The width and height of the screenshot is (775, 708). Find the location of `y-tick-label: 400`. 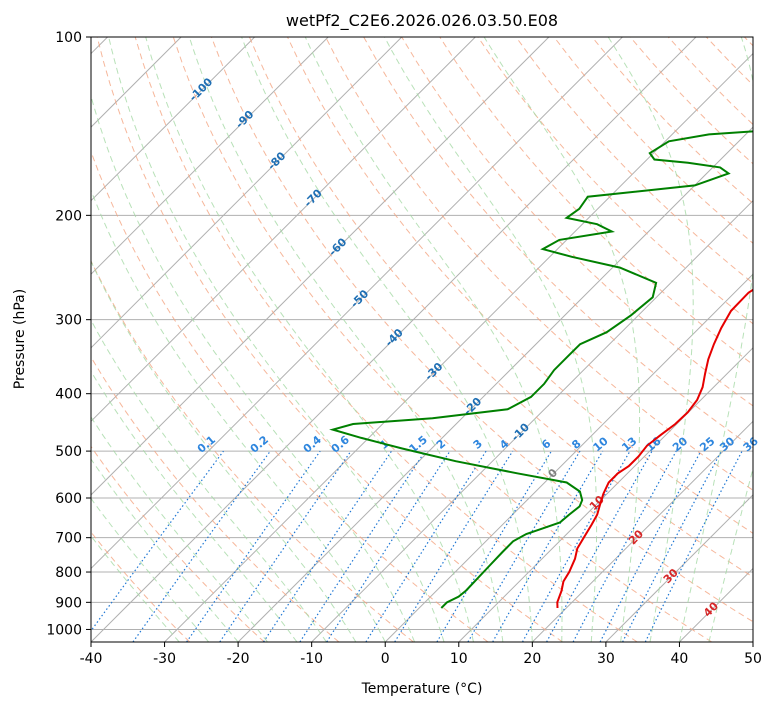

y-tick-label: 400 is located at coordinates (68, 395).